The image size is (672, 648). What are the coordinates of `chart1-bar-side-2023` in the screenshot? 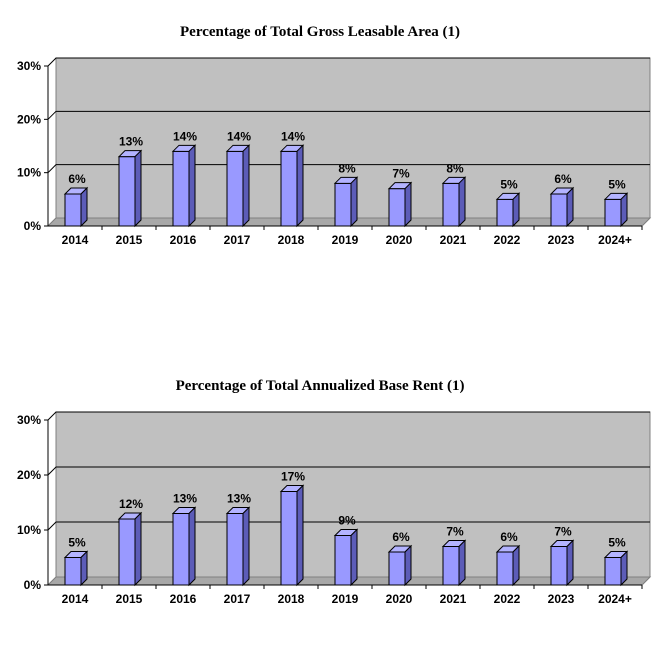 It's located at (570, 207).